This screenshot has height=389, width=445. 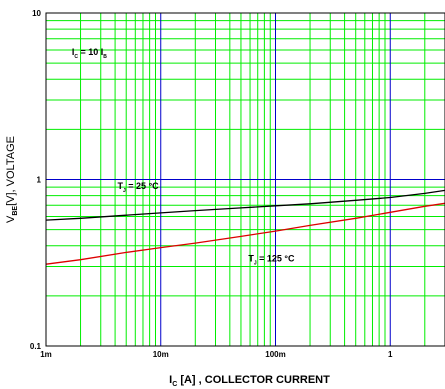 What do you see at coordinates (89, 53) in the screenshot?
I see `annotation-label-1: IC = 10 IB` at bounding box center [89, 53].